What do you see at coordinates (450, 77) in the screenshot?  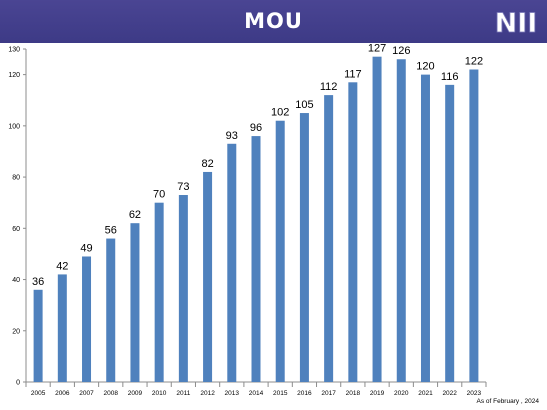 I see `data-label-2022: 116` at bounding box center [450, 77].